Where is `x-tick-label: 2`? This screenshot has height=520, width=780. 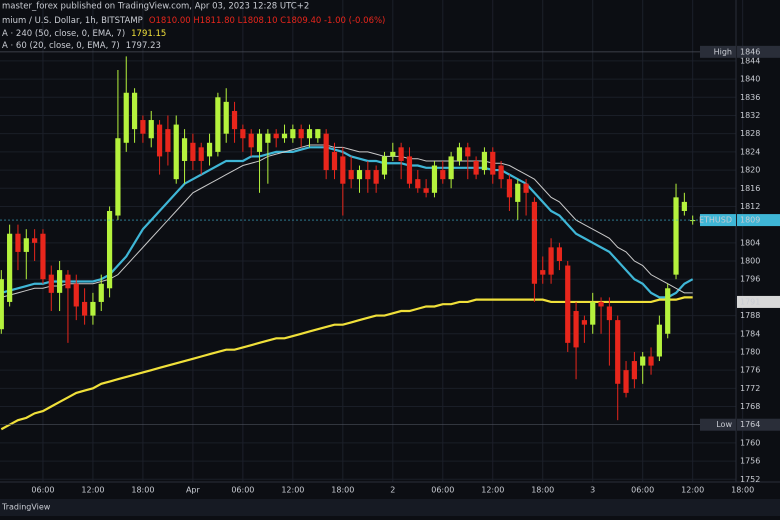 x-tick-label: 2 is located at coordinates (392, 490).